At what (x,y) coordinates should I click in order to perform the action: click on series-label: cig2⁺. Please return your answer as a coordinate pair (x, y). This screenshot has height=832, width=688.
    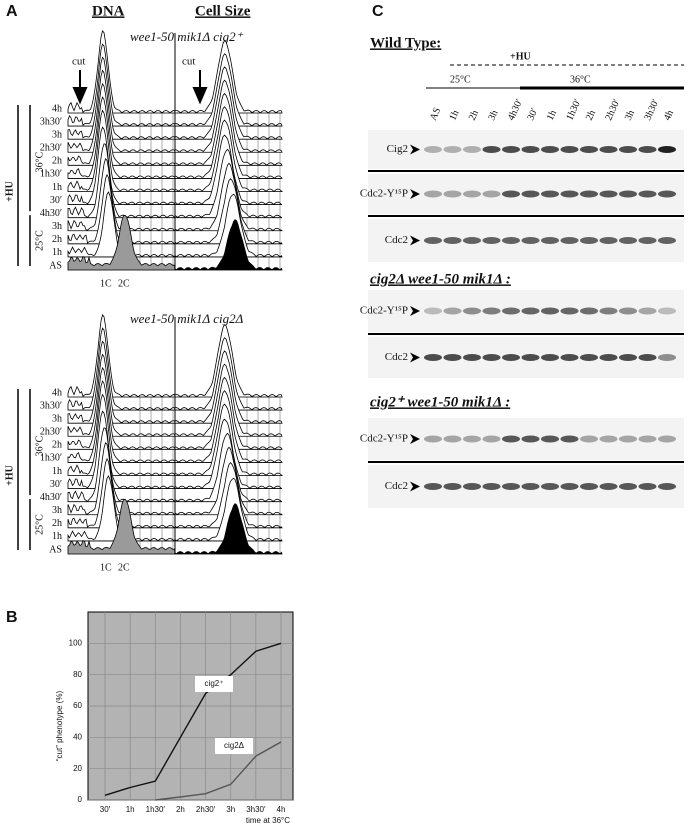
    Looking at the image, I should click on (214, 683).